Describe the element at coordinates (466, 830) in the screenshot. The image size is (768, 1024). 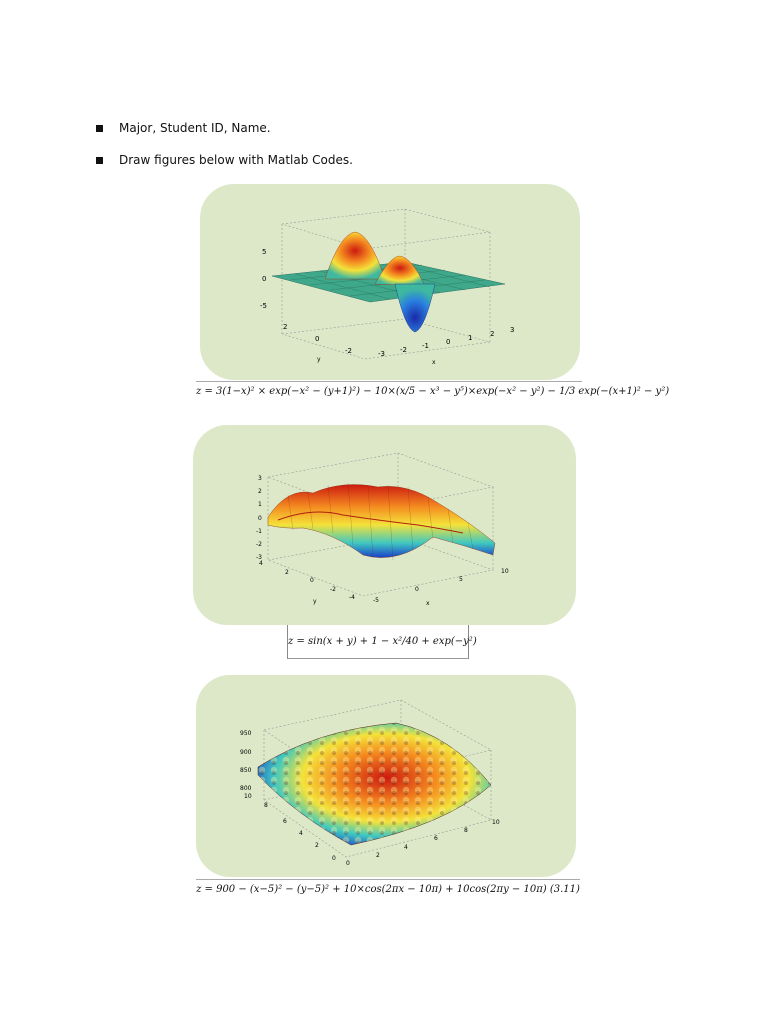
I see `x-tick-label: 8` at that location.